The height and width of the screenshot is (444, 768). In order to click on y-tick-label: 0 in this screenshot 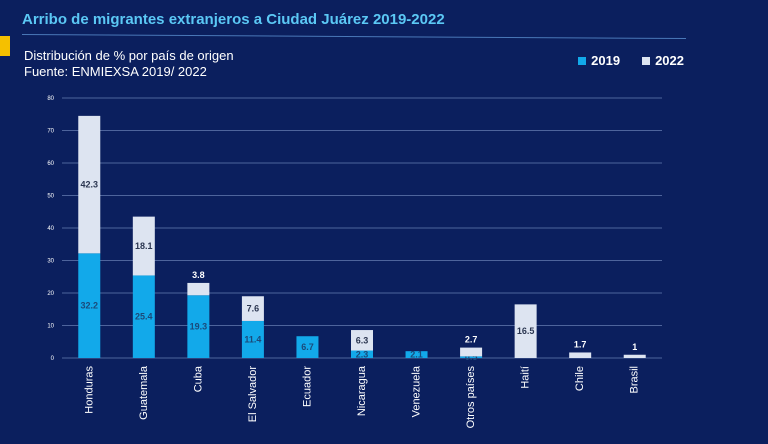, I will do `click(53, 359)`.